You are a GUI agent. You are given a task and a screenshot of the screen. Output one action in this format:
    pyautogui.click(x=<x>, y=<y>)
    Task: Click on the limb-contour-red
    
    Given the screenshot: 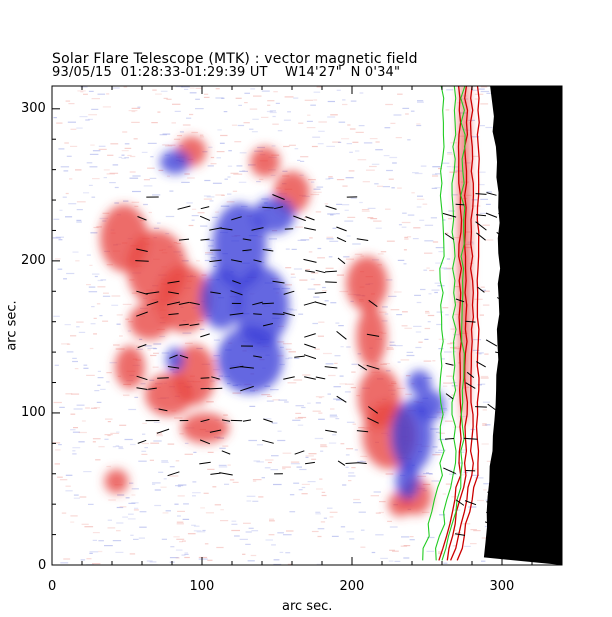 What is the action you would take?
    pyautogui.click(x=462, y=323)
    